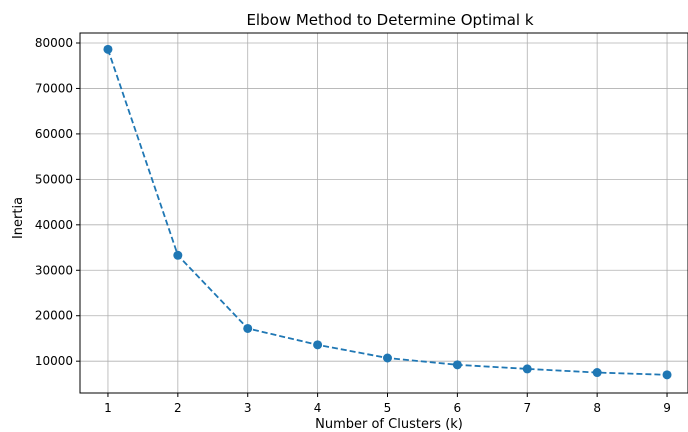 This screenshot has width=688, height=432. What do you see at coordinates (248, 408) in the screenshot?
I see `x-tick-label: 3` at bounding box center [248, 408].